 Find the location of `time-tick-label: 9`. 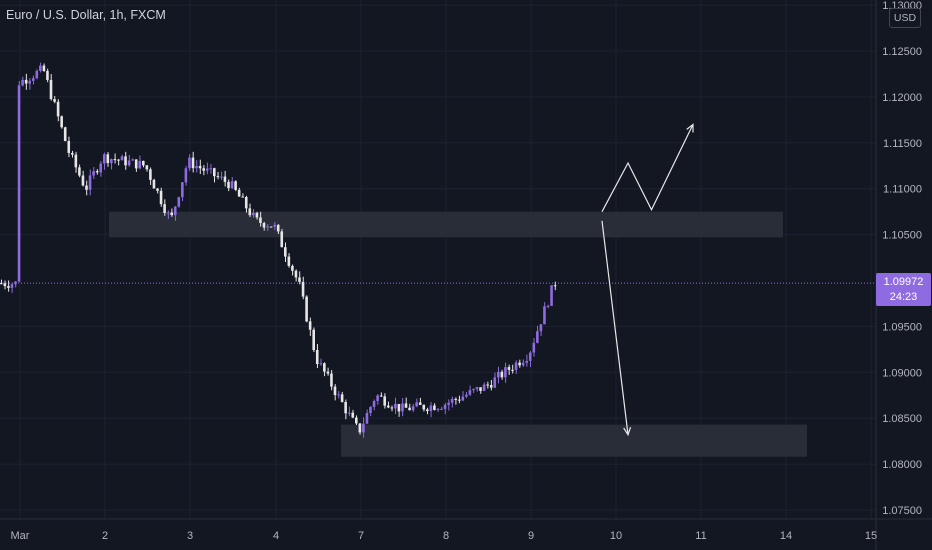

time-tick-label: 9 is located at coordinates (531, 536).